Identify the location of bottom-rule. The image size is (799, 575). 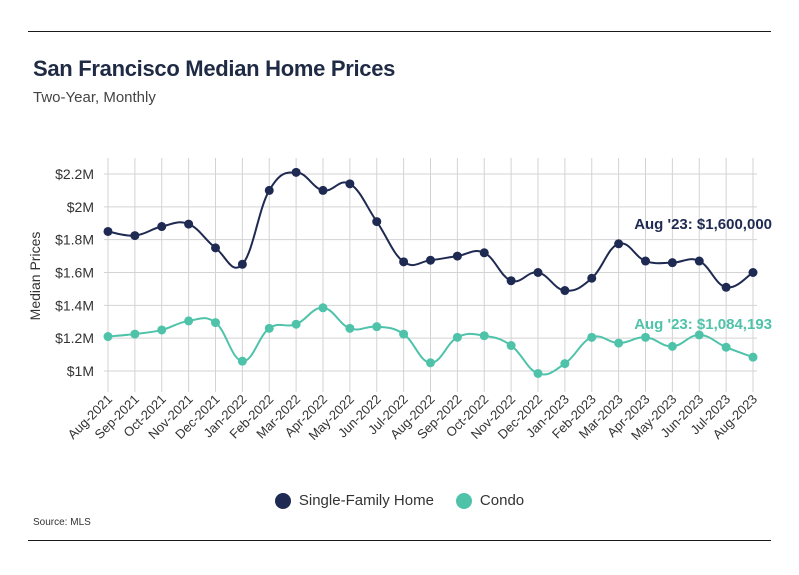
(399, 540).